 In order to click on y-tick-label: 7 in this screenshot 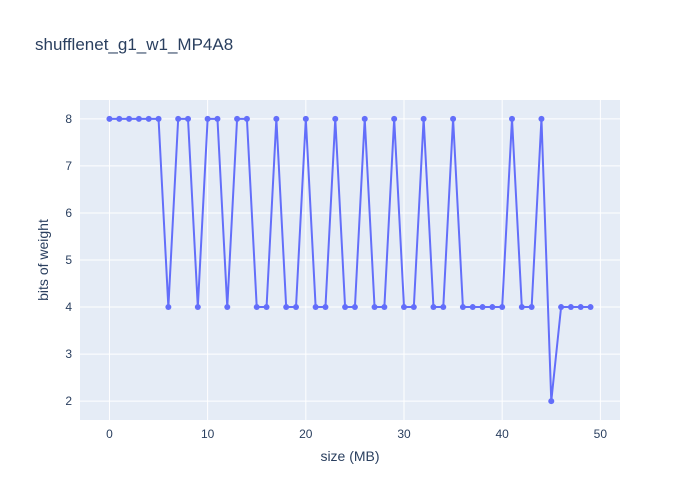, I will do `click(68, 166)`.